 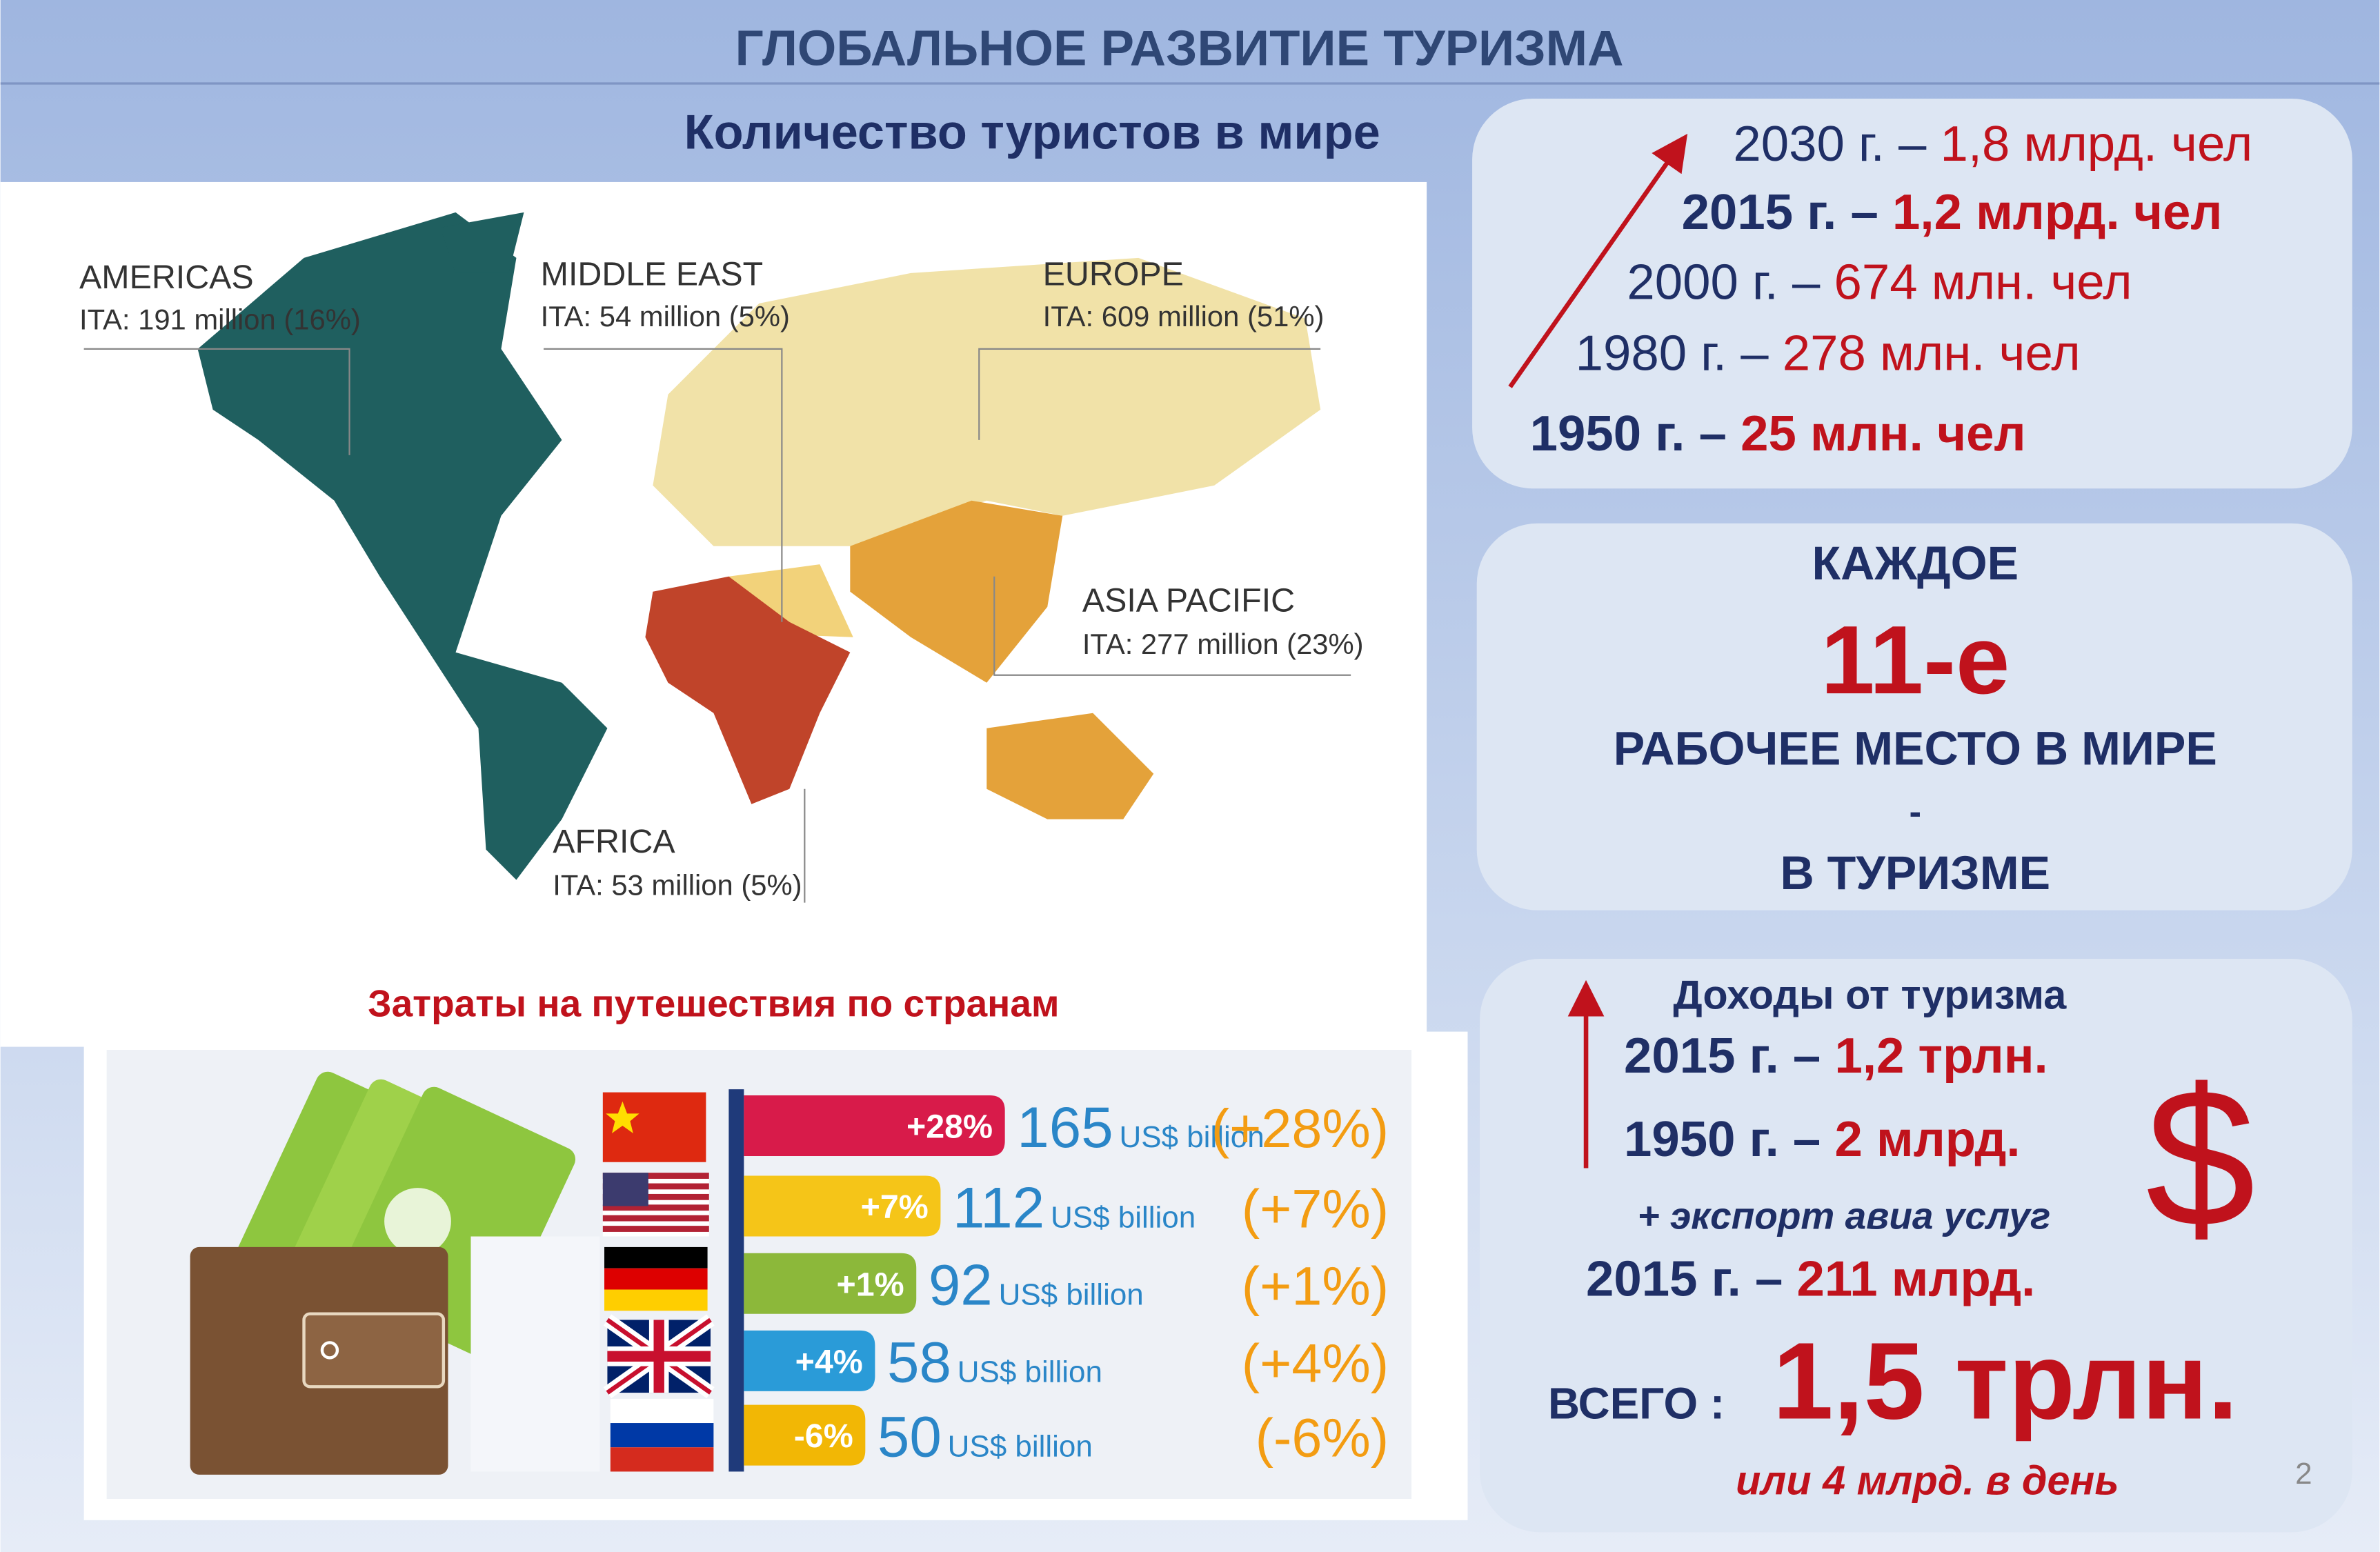 I want to click on region-name: MIDDLE EAST, so click(x=652, y=273).